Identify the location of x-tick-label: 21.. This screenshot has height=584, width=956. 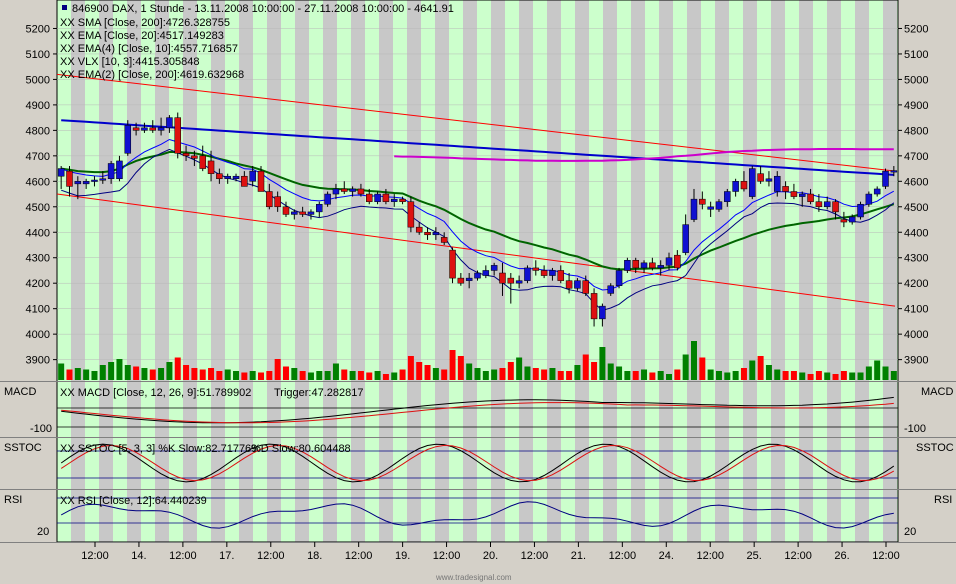
(578, 556).